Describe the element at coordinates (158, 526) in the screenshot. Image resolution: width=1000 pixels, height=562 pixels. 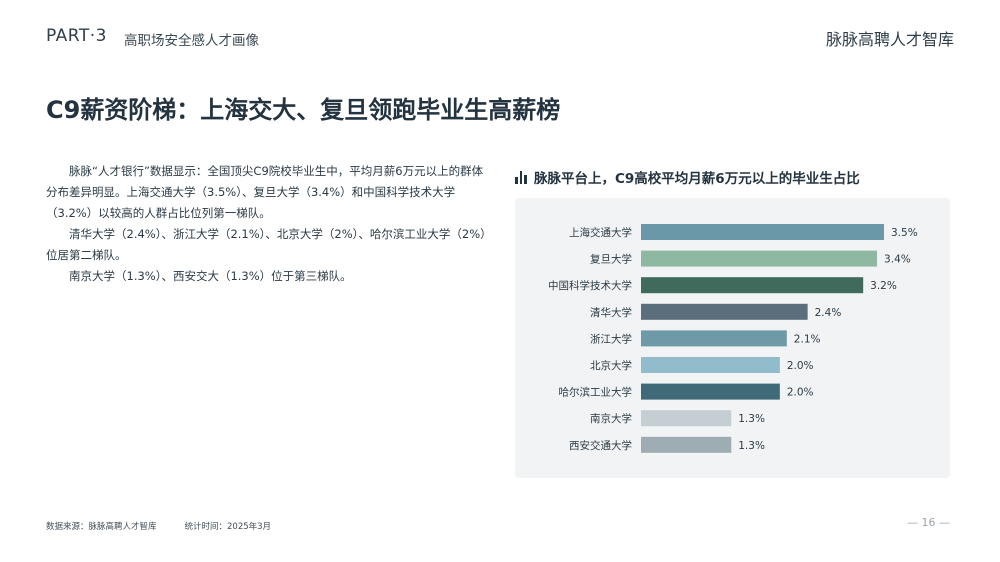
I see `footer-source: 数据来源：脉脉高聘人才智库 统计时间：2025年3月` at that location.